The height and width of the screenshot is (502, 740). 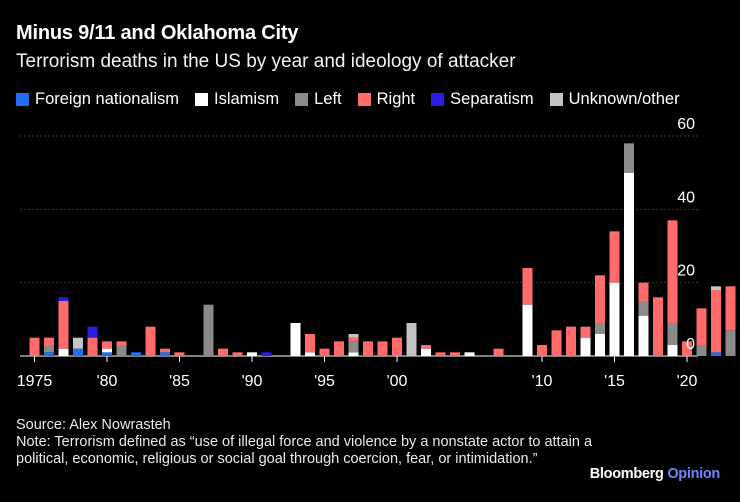 I want to click on bar-segment-islamism-1997, so click(x=353, y=354).